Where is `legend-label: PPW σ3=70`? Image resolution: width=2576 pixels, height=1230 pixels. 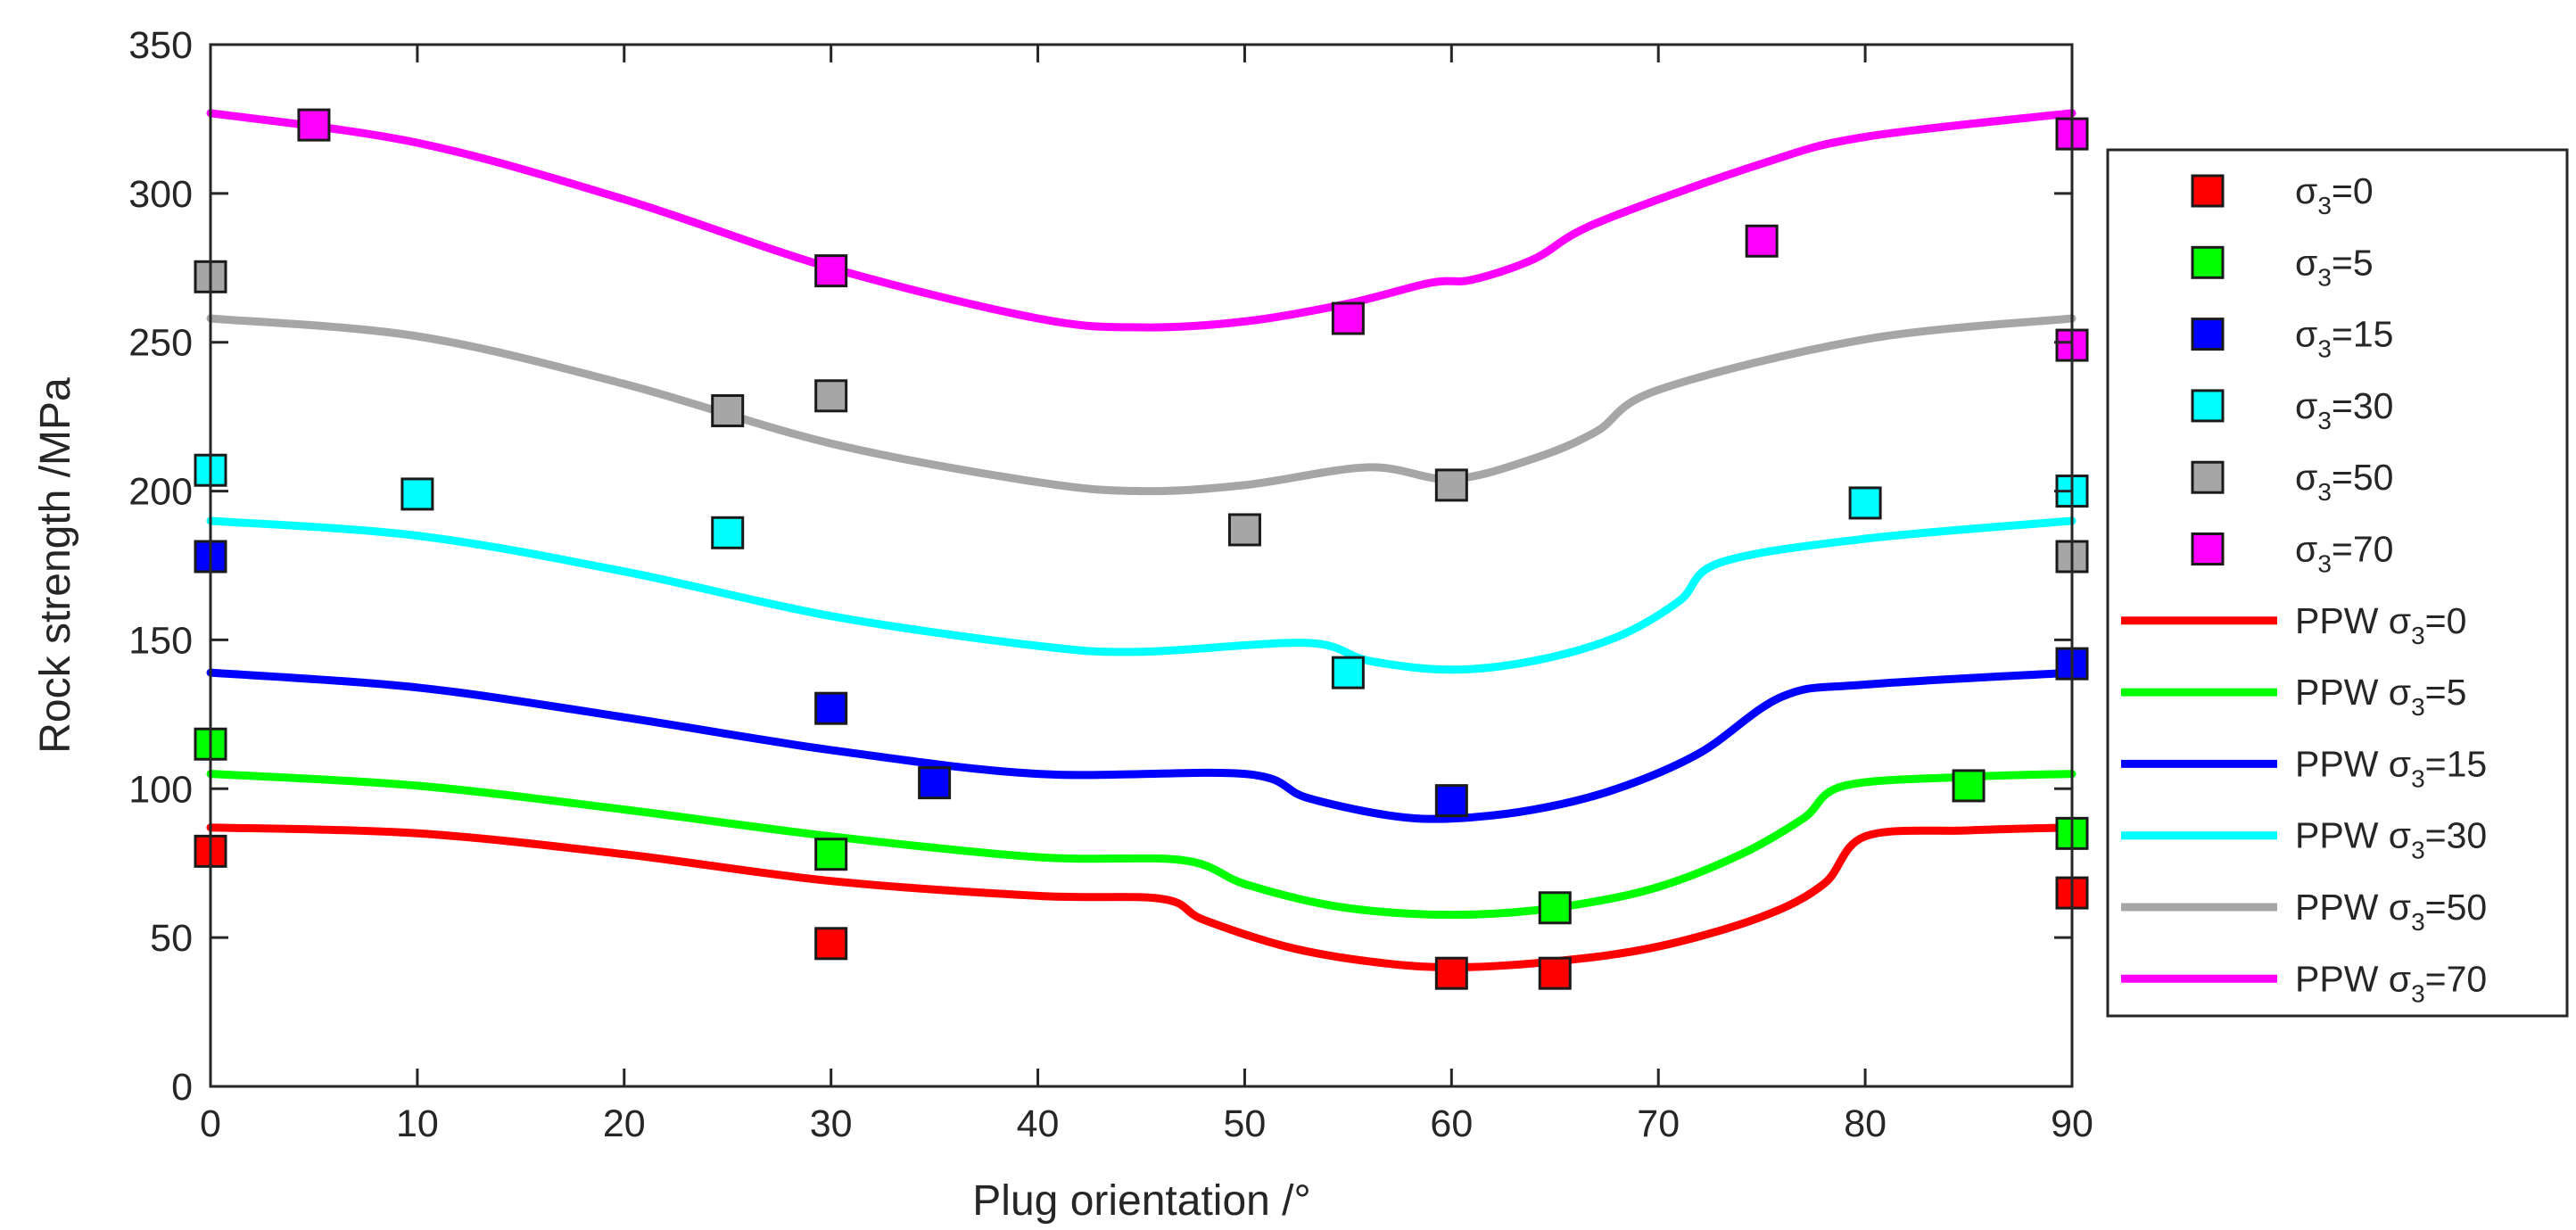 legend-label: PPW σ3=70 is located at coordinates (2391, 982).